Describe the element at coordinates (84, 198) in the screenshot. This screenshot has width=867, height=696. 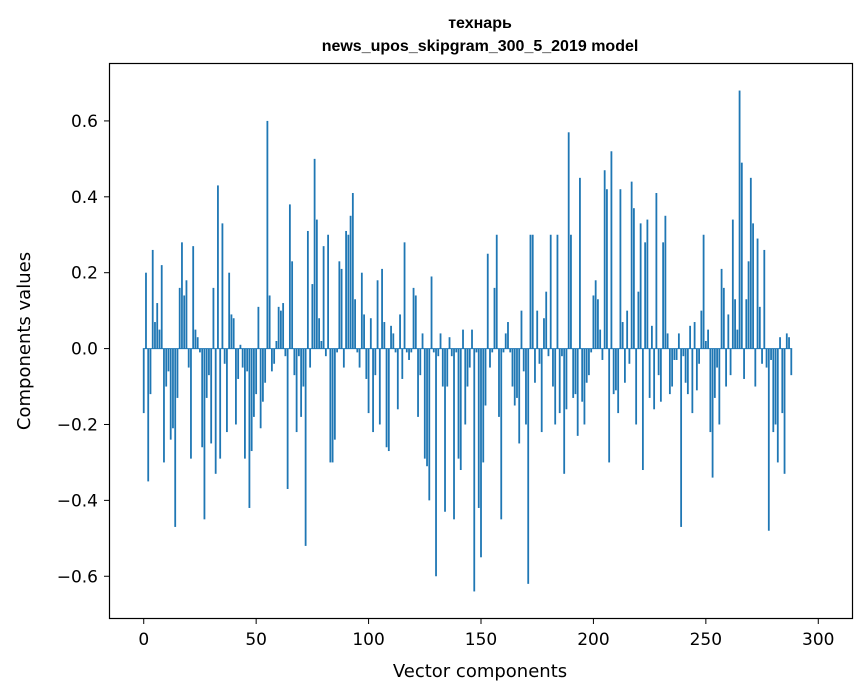
I see `y-tick-label: 0.4` at that location.